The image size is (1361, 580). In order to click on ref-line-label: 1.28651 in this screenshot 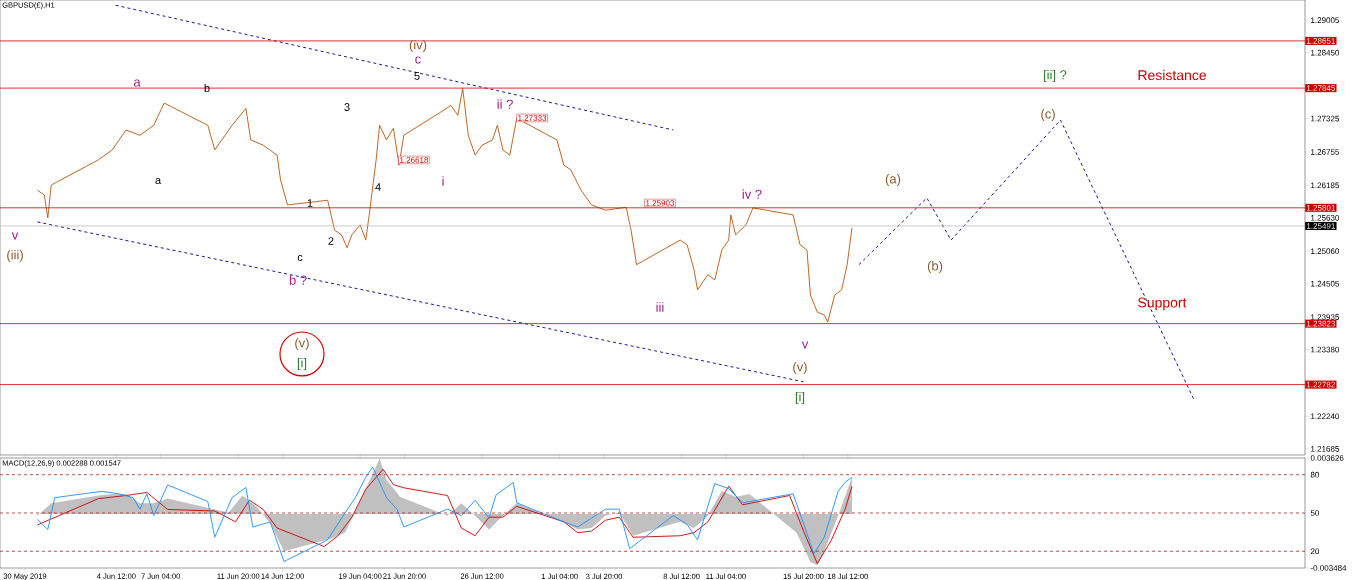, I will do `click(1321, 41)`.